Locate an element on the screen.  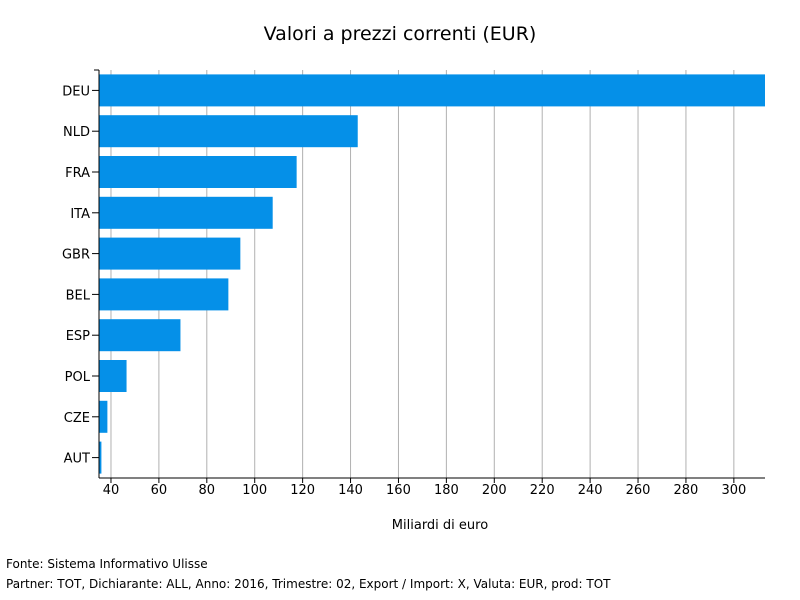
x-axis-label: Miliardi di euro is located at coordinates (440, 525).